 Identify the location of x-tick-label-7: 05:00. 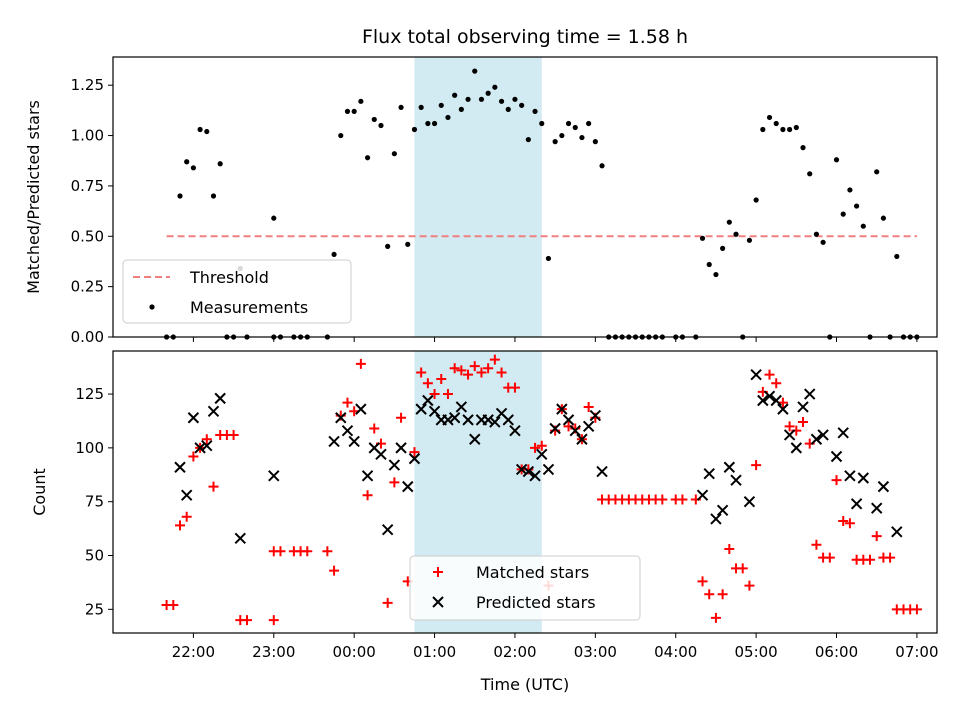
(756, 652).